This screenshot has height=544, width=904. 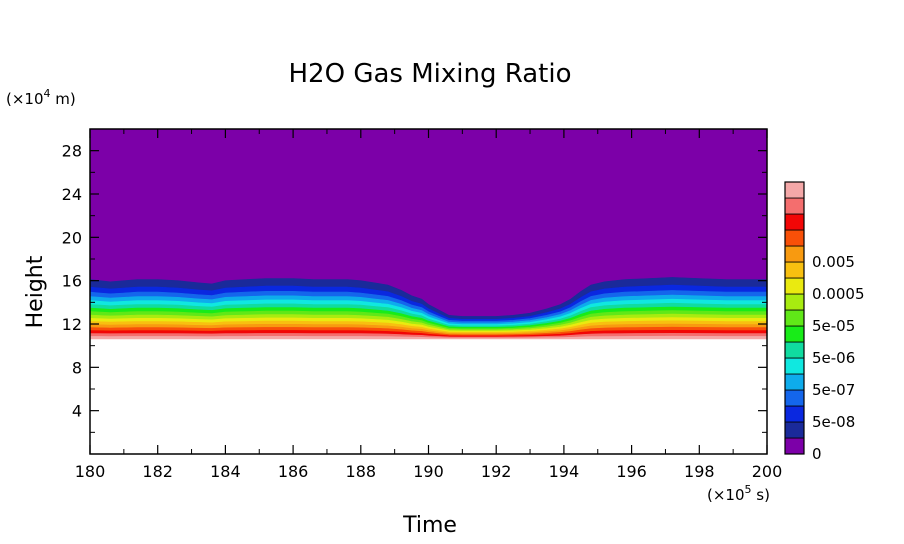 I want to click on y-tick-label: 8, so click(x=77, y=367).